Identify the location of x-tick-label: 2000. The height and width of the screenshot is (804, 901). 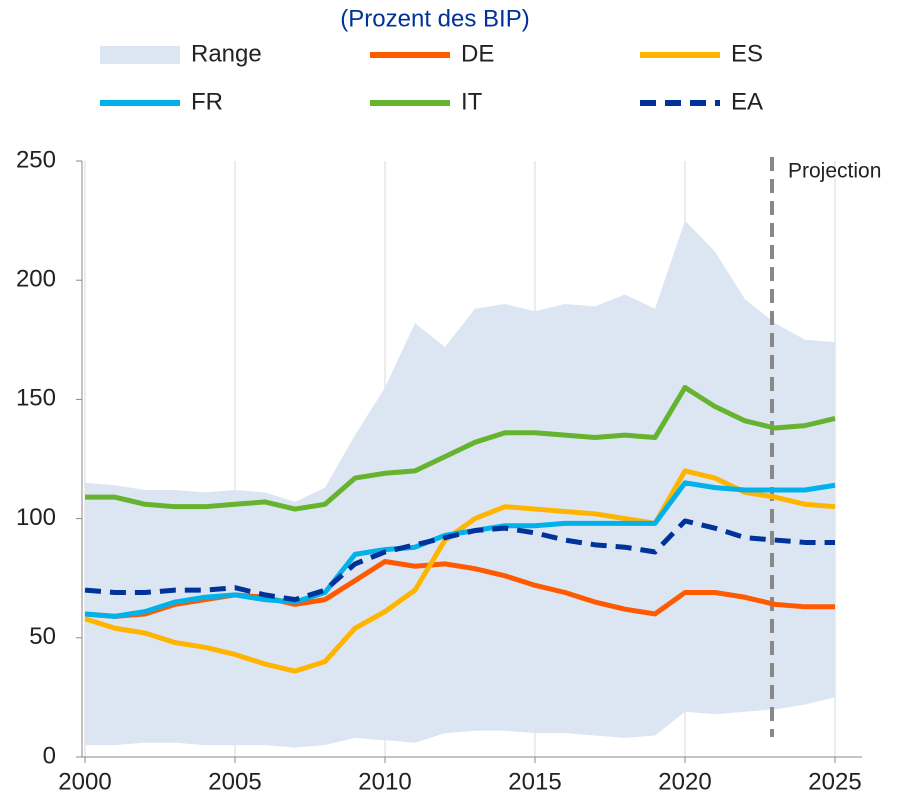
(84, 781).